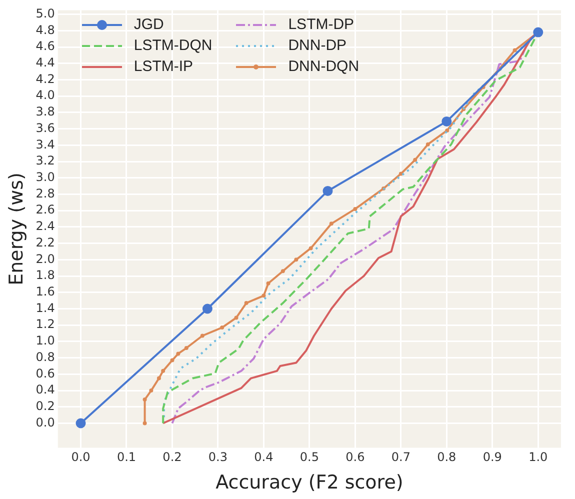 The height and width of the screenshot is (499, 575). What do you see at coordinates (45, 111) in the screenshot?
I see `y-tick-label: 3.8` at bounding box center [45, 111].